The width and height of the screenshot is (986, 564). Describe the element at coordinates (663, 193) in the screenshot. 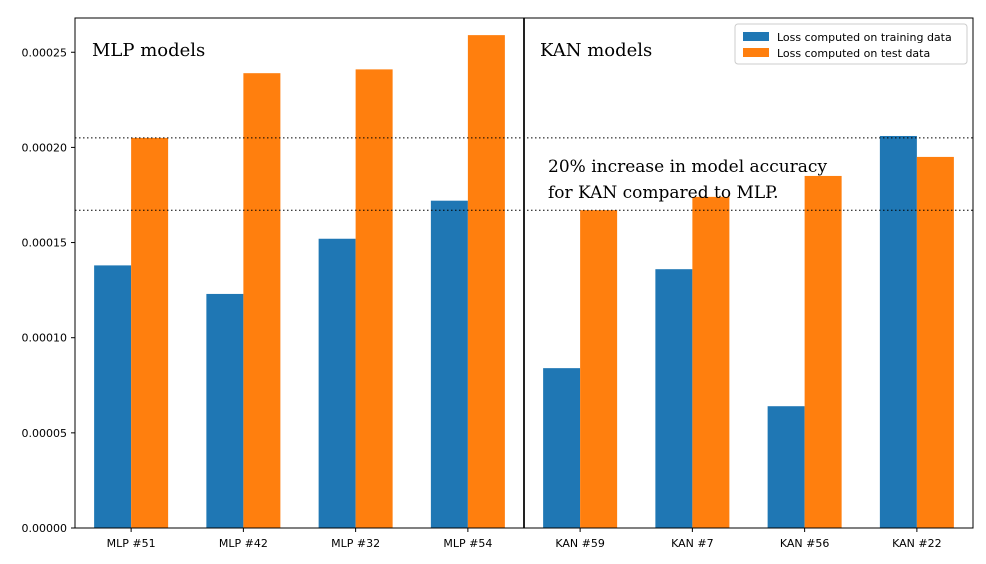

I see `annotation-line-2: for KAN compared to MLP.` at that location.